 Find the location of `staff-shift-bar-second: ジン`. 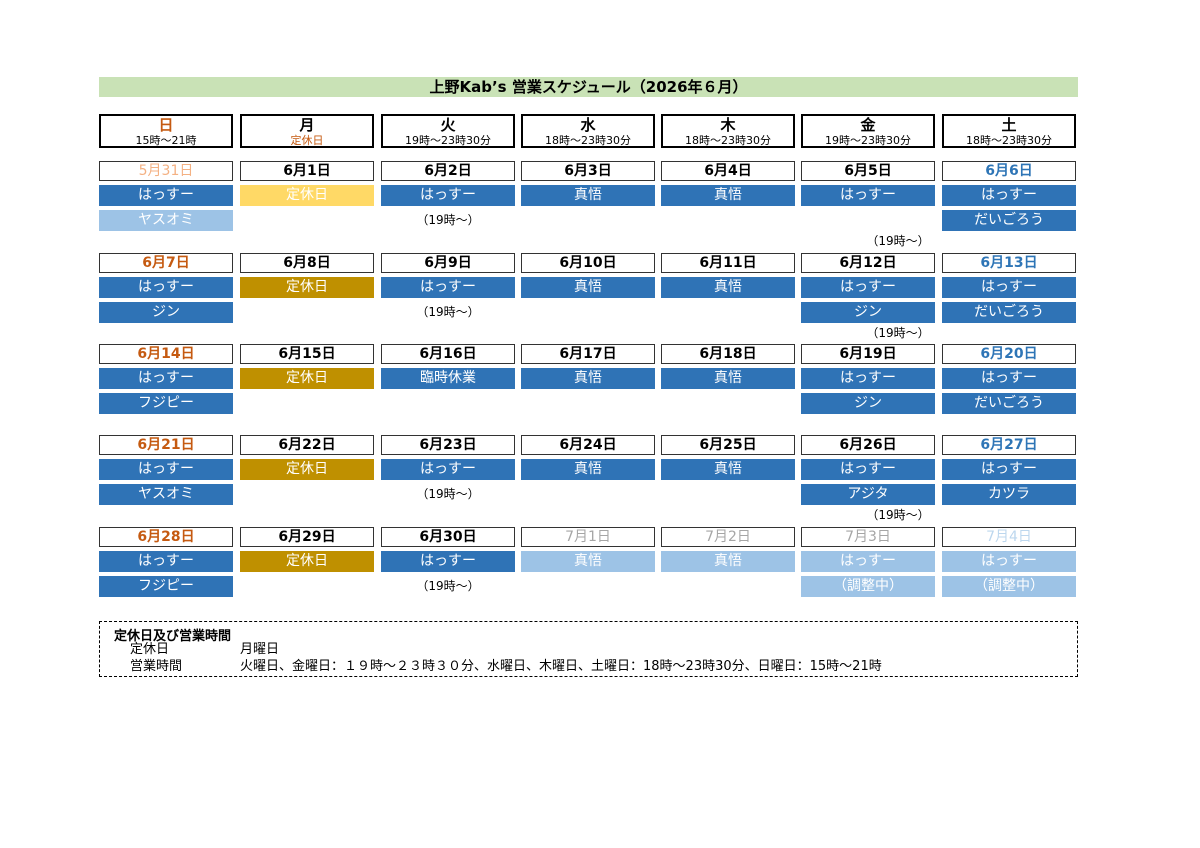

staff-shift-bar-second: ジン is located at coordinates (868, 312).